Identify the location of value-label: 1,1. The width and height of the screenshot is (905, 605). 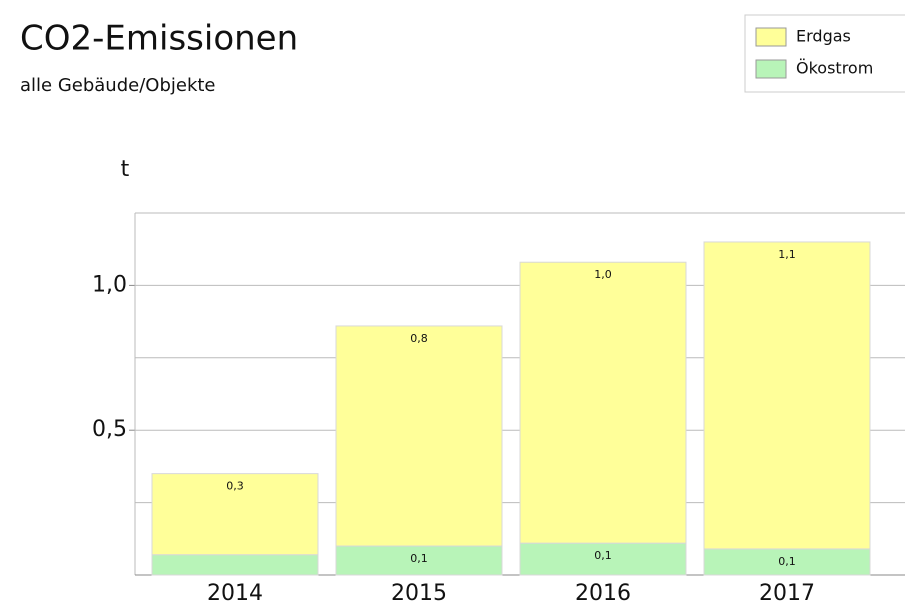
(787, 254).